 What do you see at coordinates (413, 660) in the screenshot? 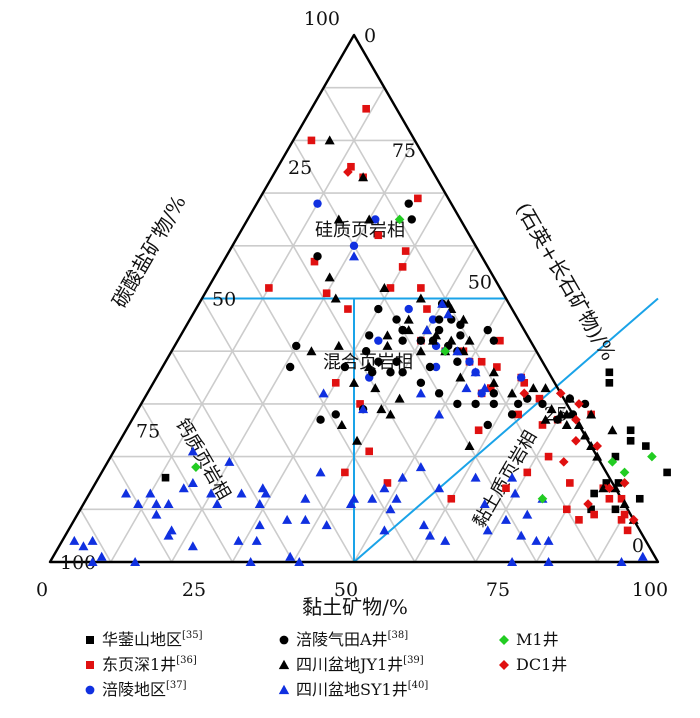
I see `legend-ref: [39]` at bounding box center [413, 660].